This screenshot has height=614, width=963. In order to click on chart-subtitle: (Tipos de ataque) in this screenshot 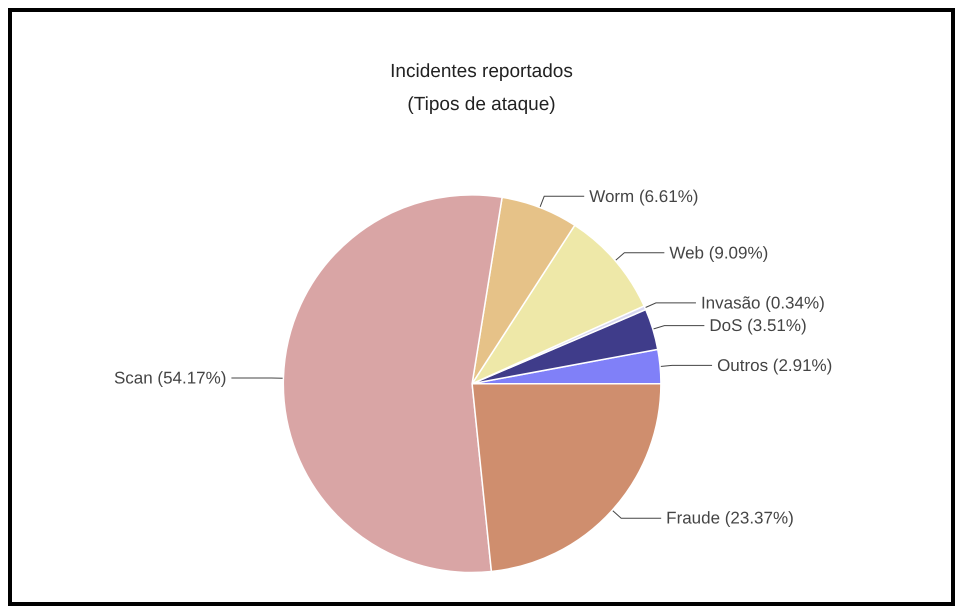, I will do `click(481, 104)`.